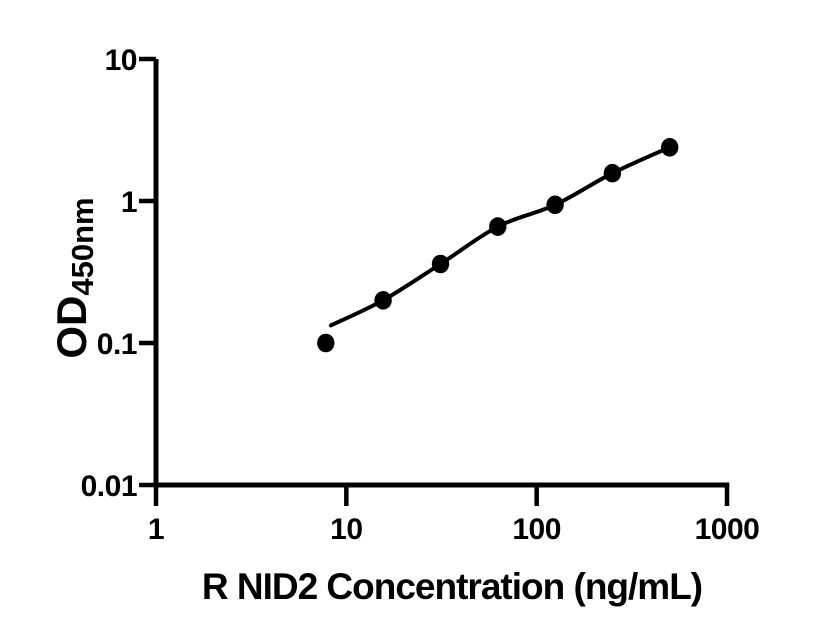 Image resolution: width=816 pixels, height=640 pixels. What do you see at coordinates (117, 344) in the screenshot?
I see `y-tick-label: 0.1` at bounding box center [117, 344].